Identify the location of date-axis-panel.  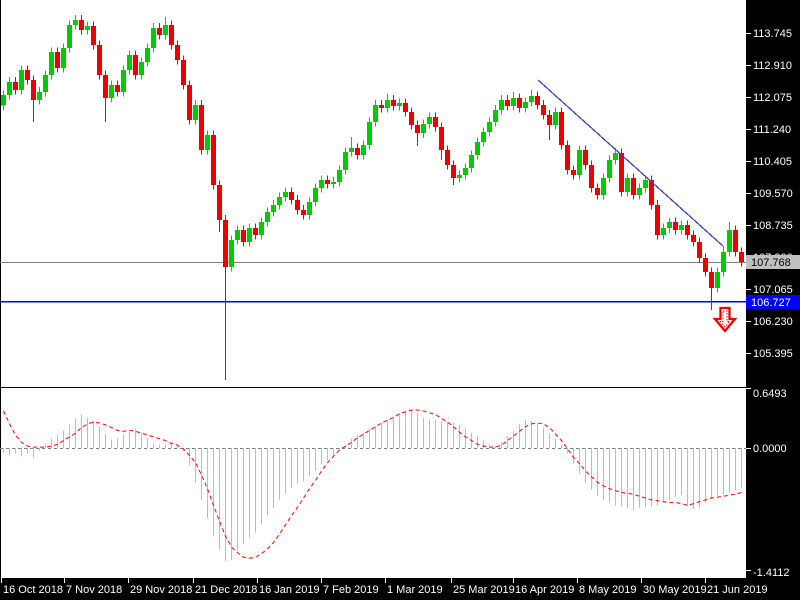
(400, 589).